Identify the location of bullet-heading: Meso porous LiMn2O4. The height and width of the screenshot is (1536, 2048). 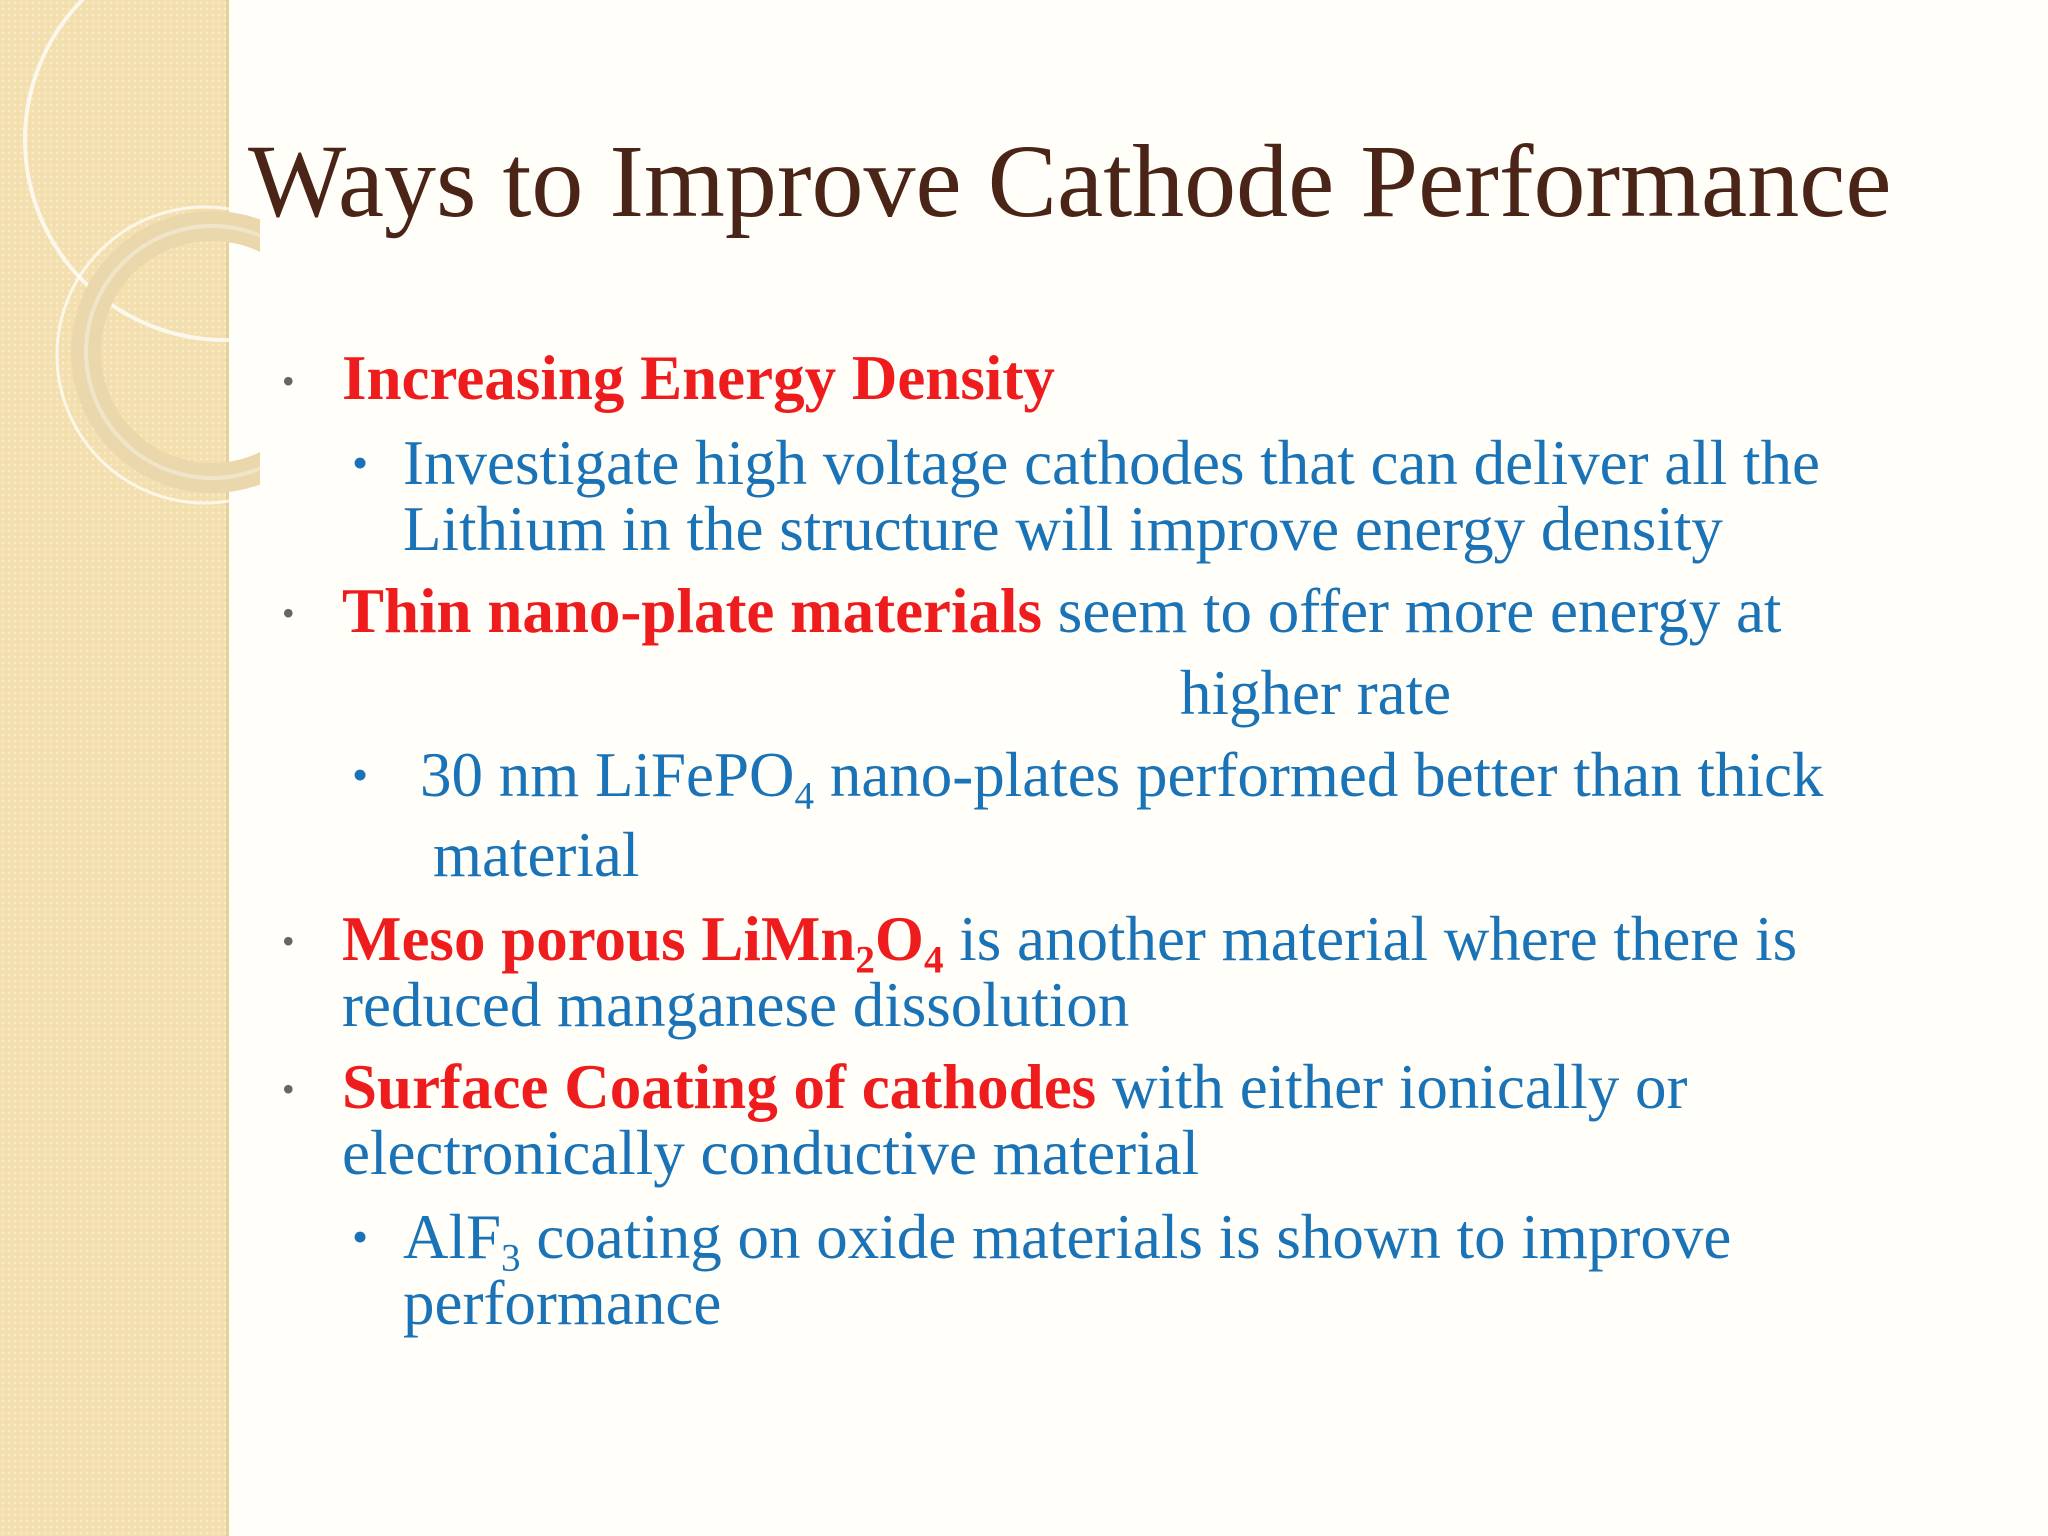
(642, 942).